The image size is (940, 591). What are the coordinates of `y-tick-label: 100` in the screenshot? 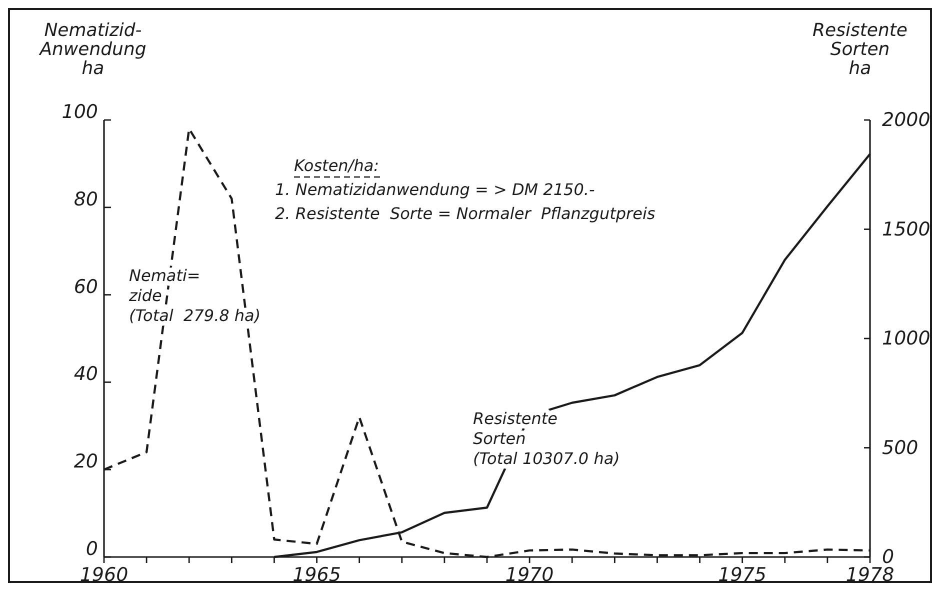 It's located at (80, 112).